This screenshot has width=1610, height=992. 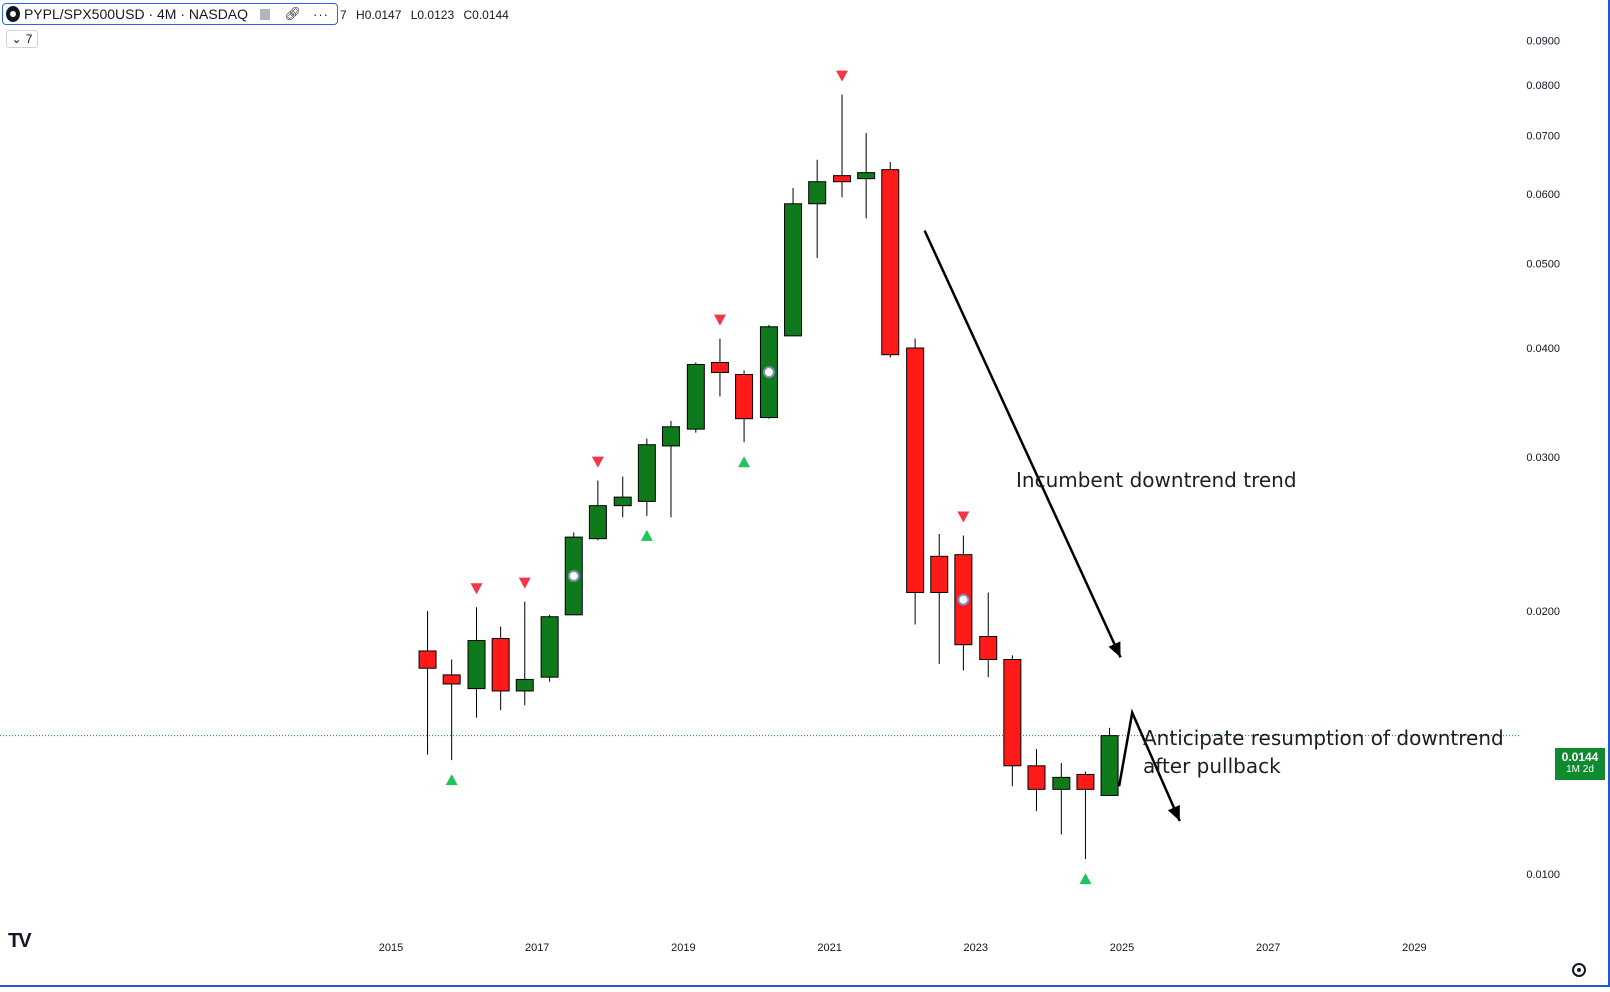 I want to click on link-icon: 🔗︎, so click(x=292, y=13).